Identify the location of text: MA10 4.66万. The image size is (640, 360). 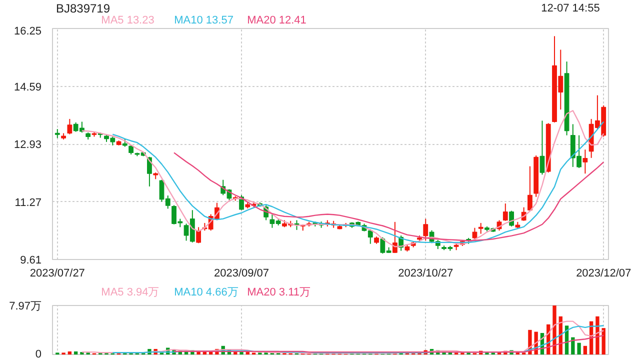
(206, 292).